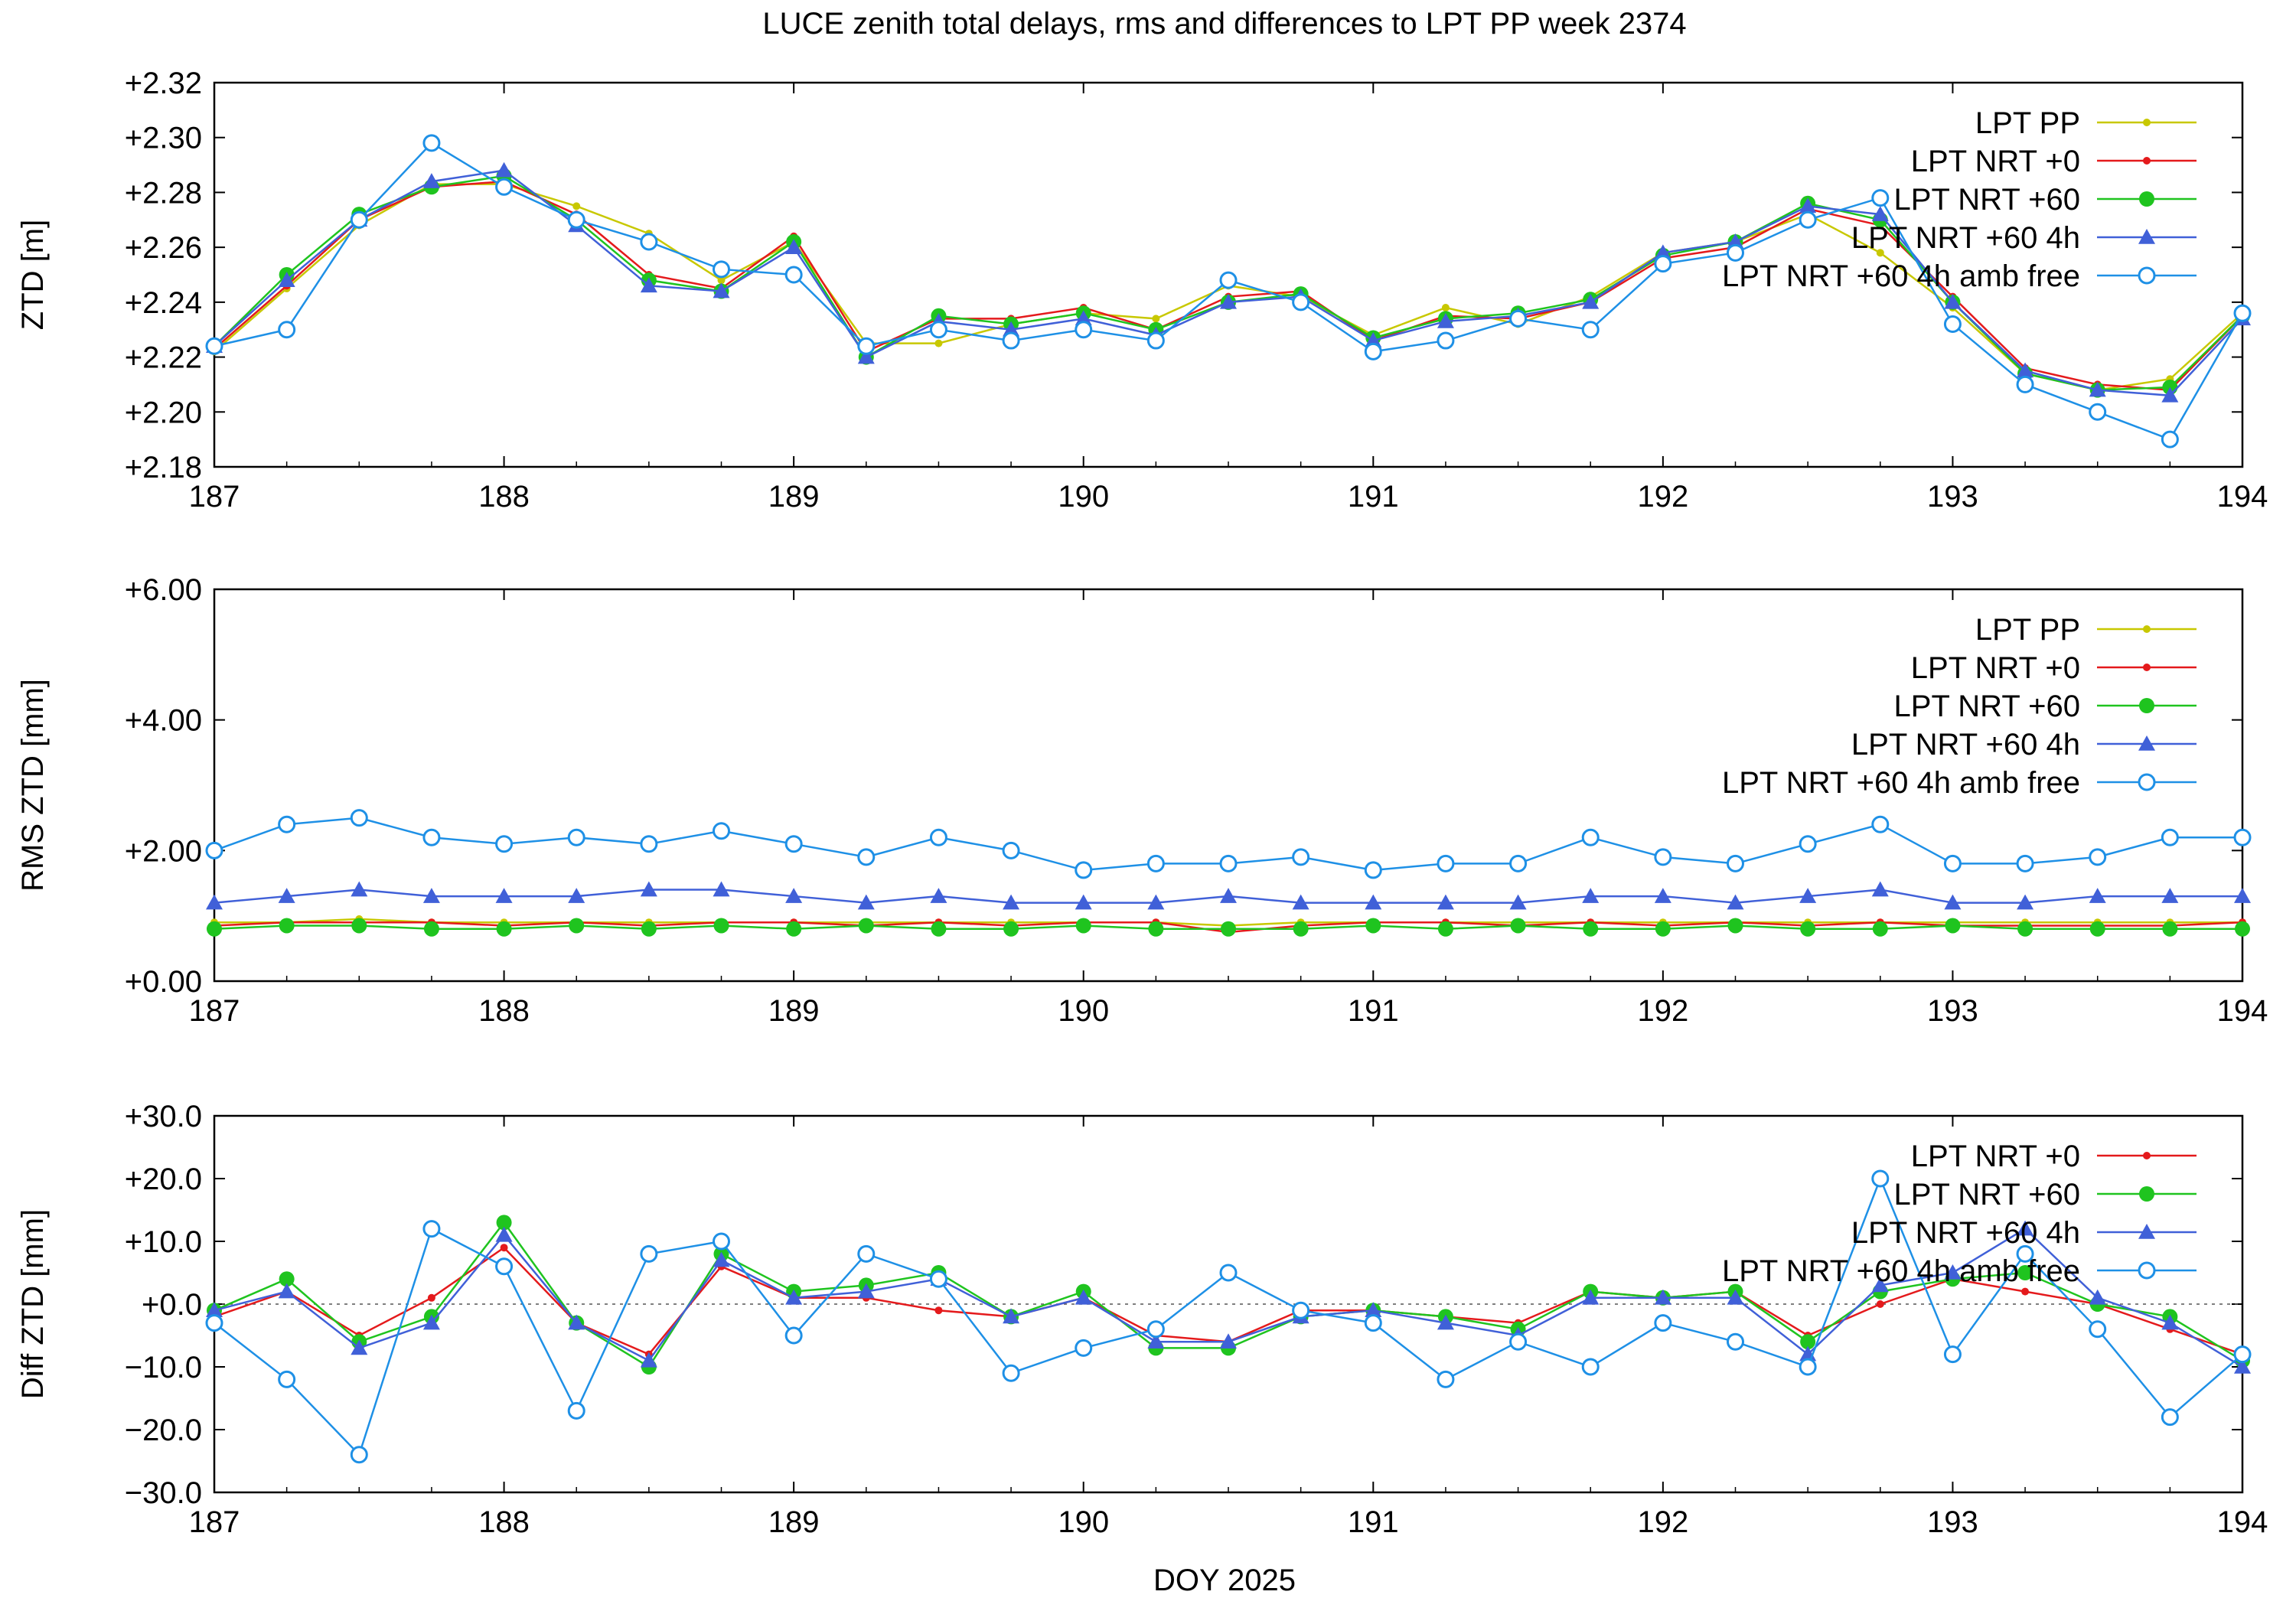 This screenshot has height=1611, width=2296. I want to click on y-tick-label: +6.00, so click(163, 590).